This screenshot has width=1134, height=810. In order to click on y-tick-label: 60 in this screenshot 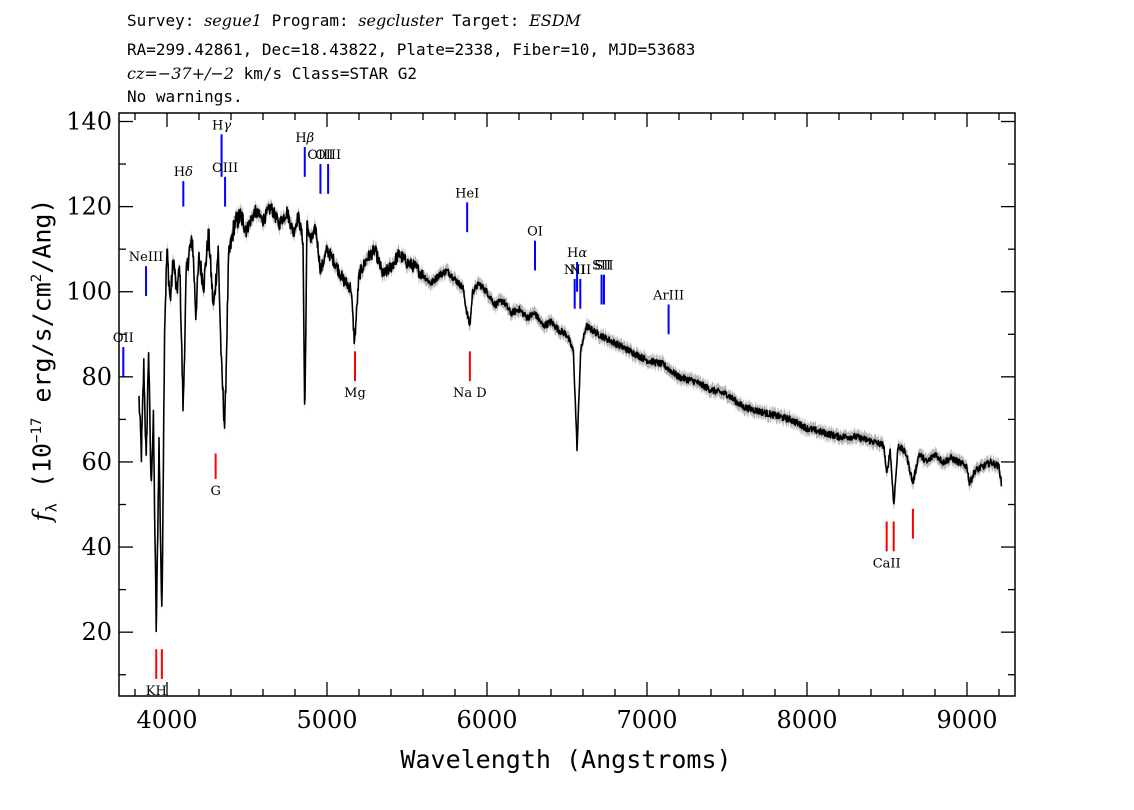, I will do `click(96, 462)`.